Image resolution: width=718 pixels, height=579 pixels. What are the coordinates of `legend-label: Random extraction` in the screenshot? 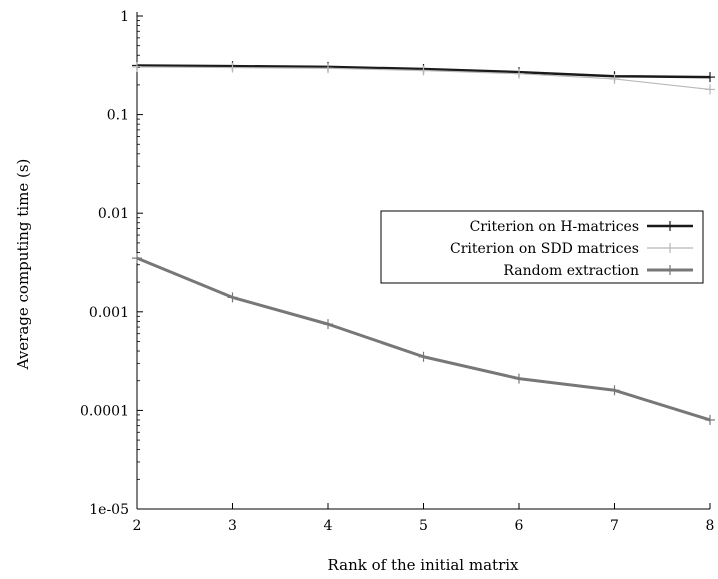 It's located at (571, 271).